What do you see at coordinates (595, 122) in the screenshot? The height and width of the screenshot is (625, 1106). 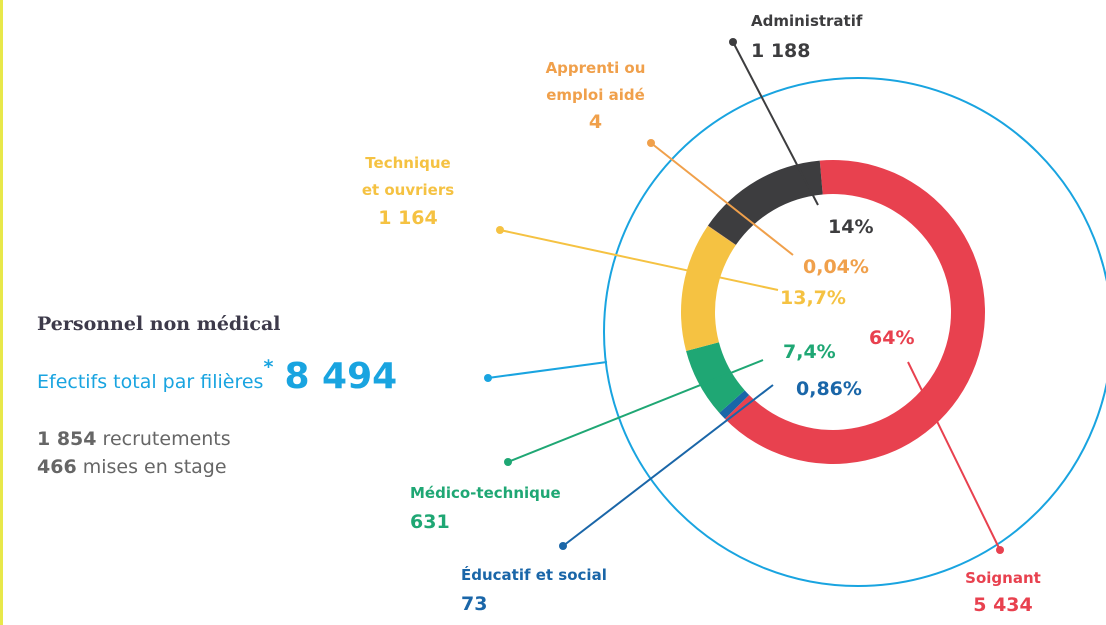 I see `value-label: 4` at bounding box center [595, 122].